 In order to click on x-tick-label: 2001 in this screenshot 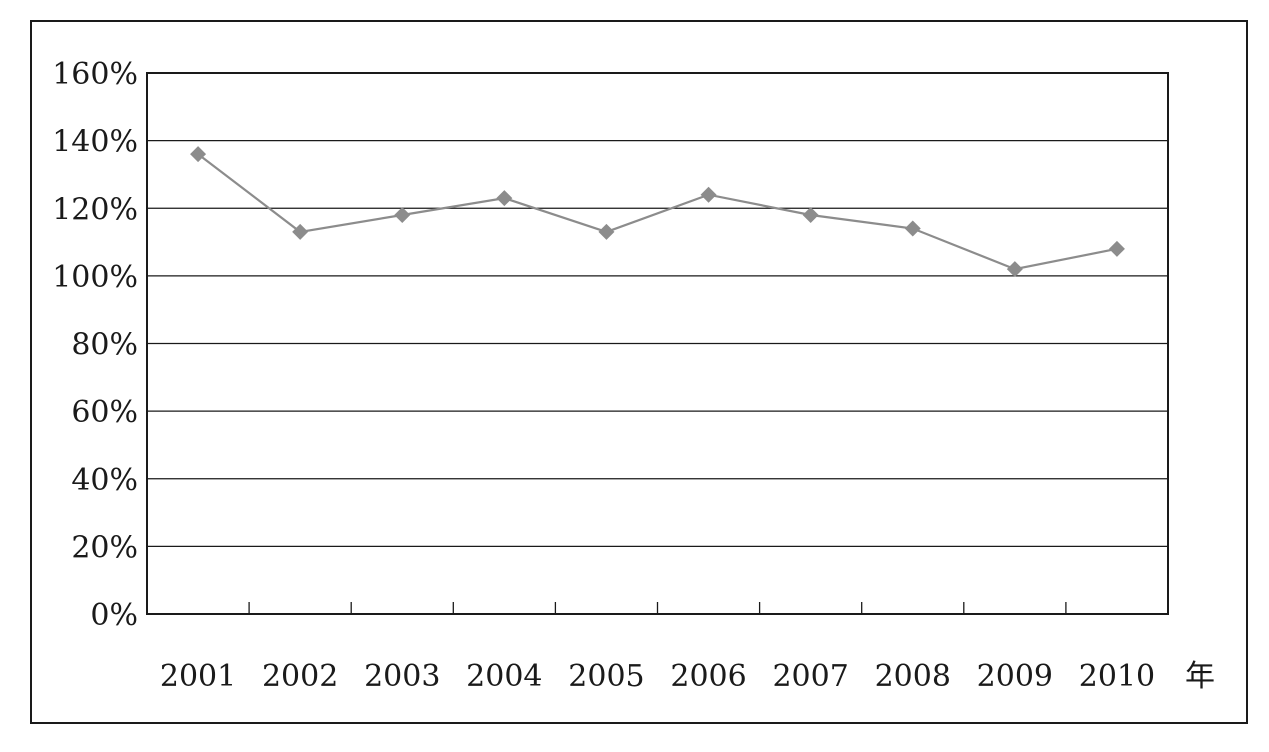, I will do `click(198, 676)`.